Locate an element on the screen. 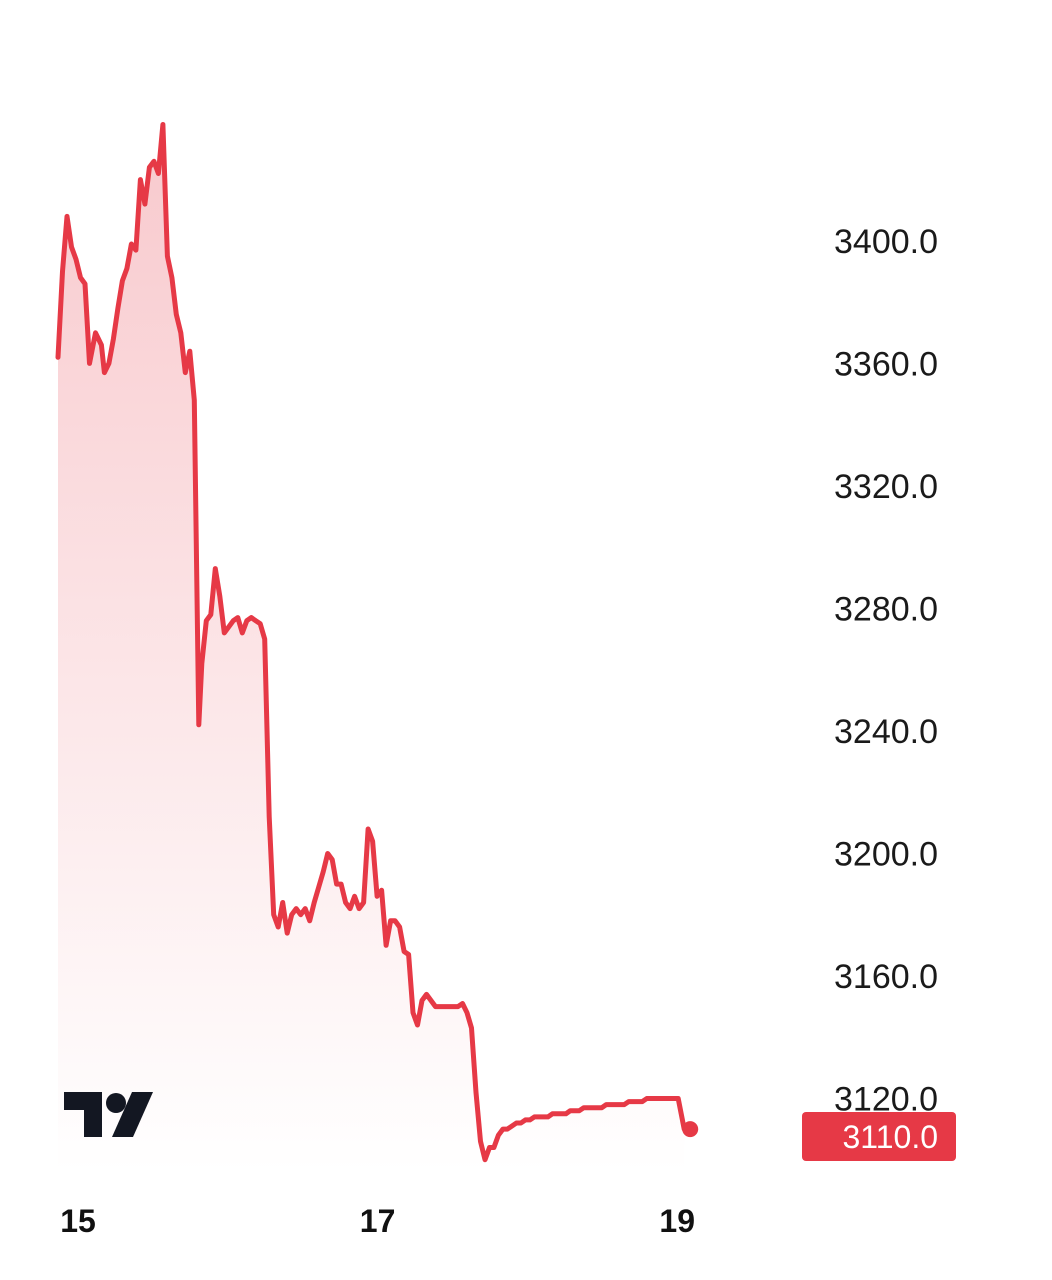 The width and height of the screenshot is (1052, 1280). current-price-badge: 3110.0 is located at coordinates (879, 1136).